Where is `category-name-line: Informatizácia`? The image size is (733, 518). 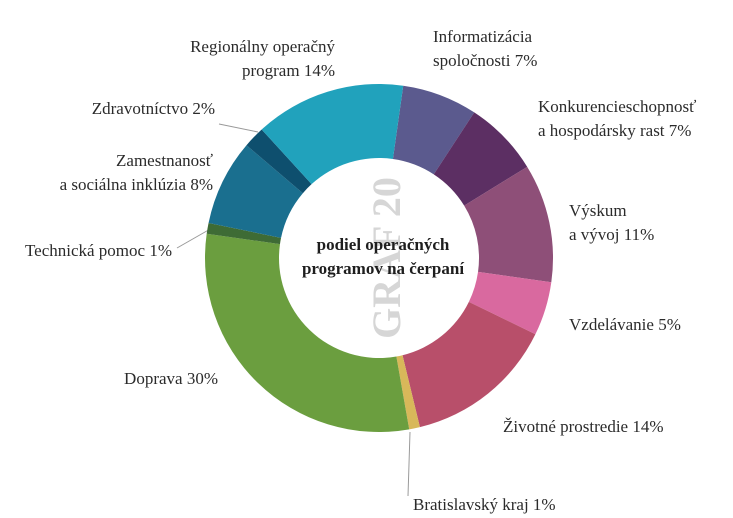 category-name-line: Informatizácia is located at coordinates (483, 36).